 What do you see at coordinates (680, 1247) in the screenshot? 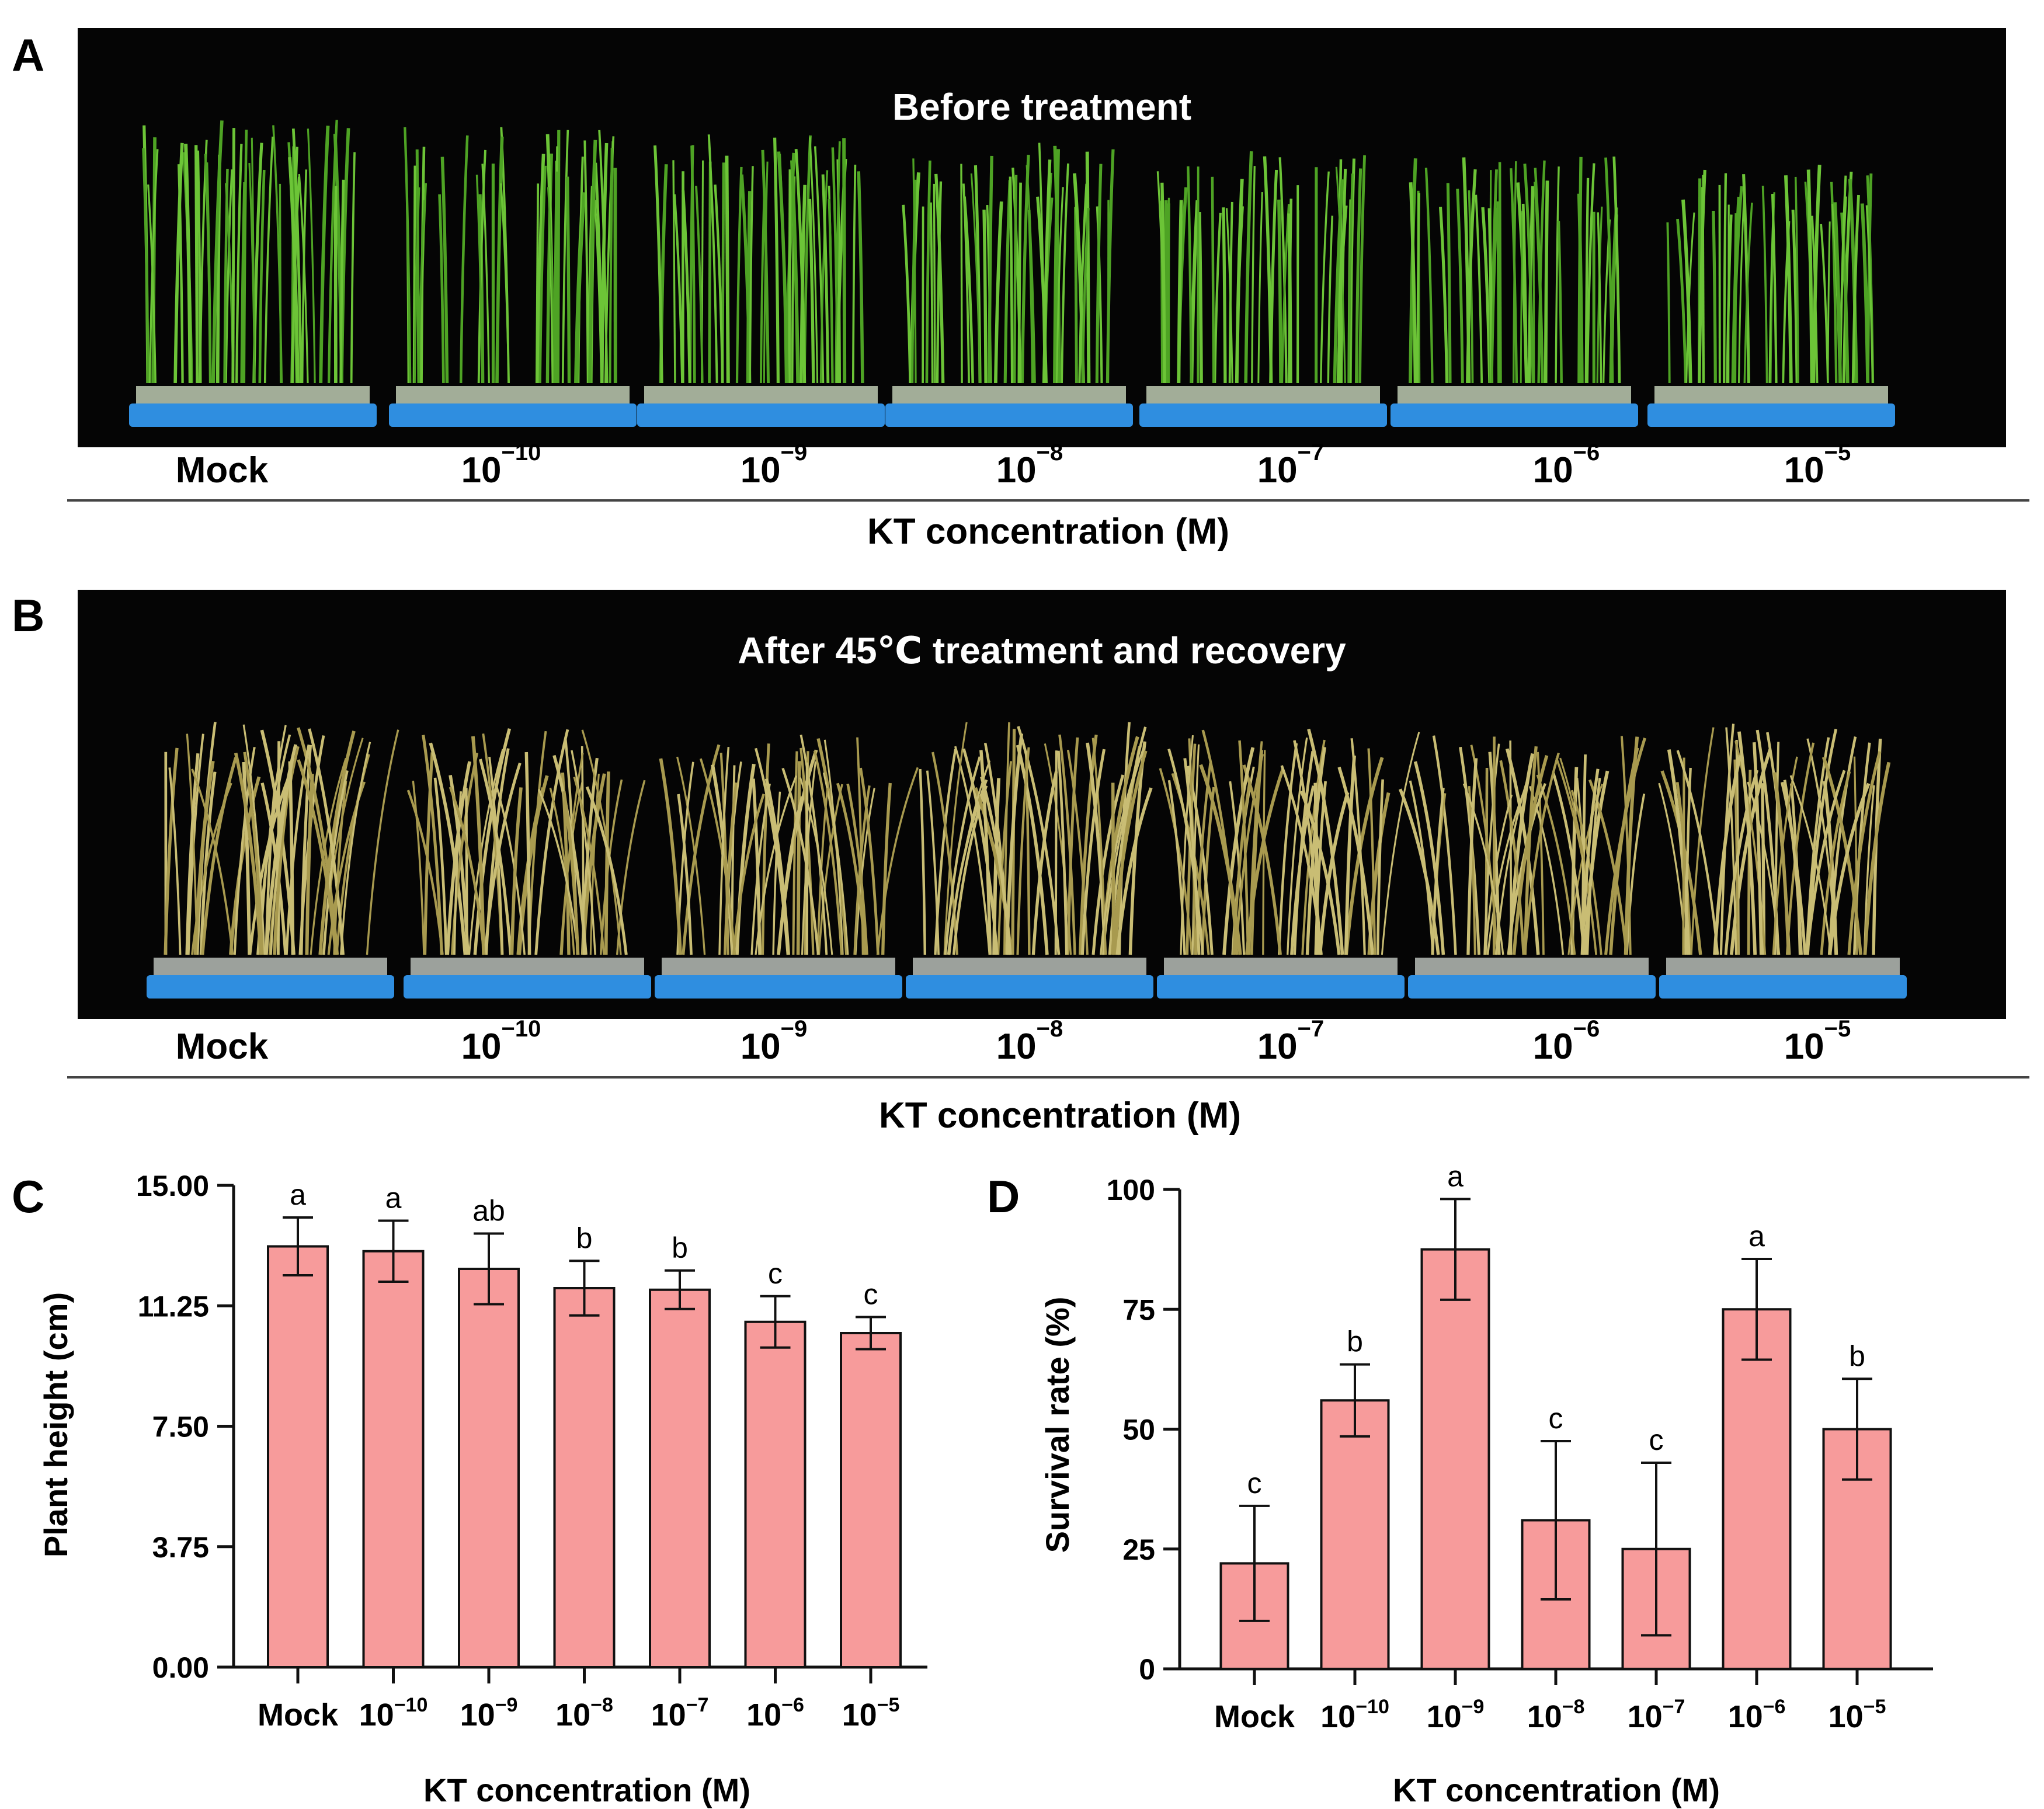
I see `significance-label: b` at bounding box center [680, 1247].